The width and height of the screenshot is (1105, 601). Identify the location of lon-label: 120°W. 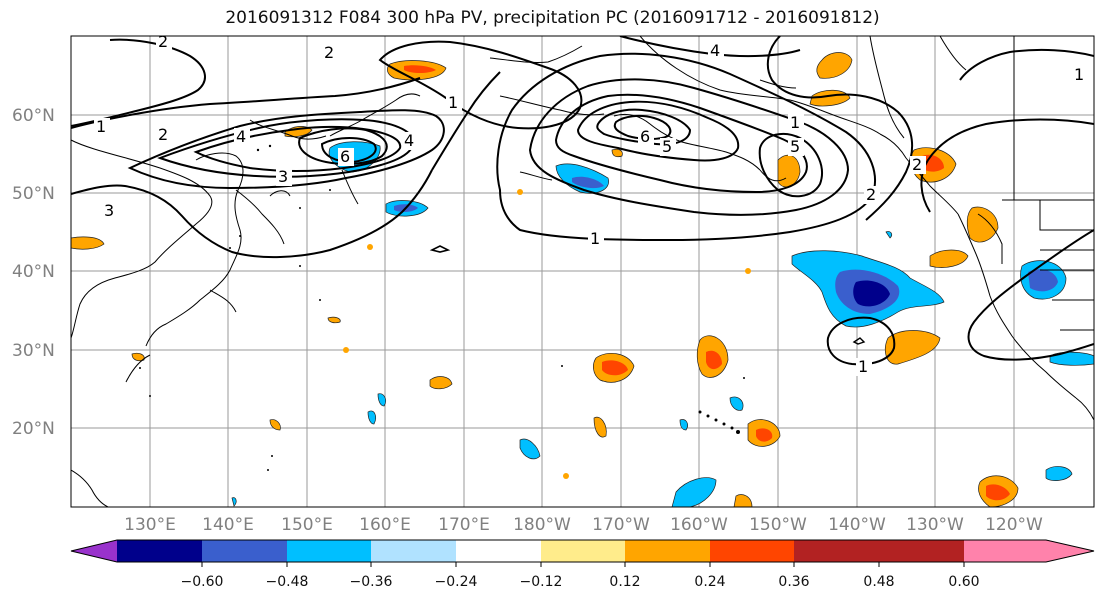
(1014, 525).